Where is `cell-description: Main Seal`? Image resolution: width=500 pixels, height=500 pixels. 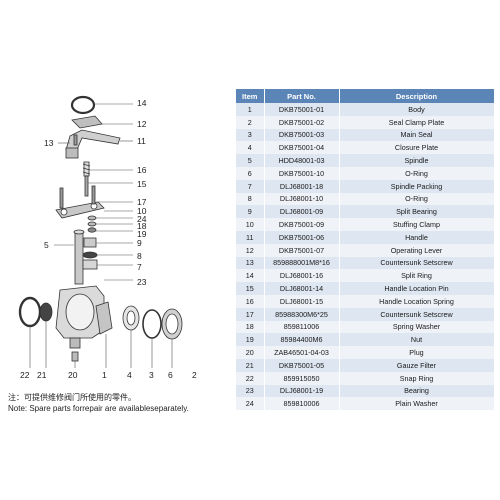
cell-description: Main Seal is located at coordinates (417, 135).